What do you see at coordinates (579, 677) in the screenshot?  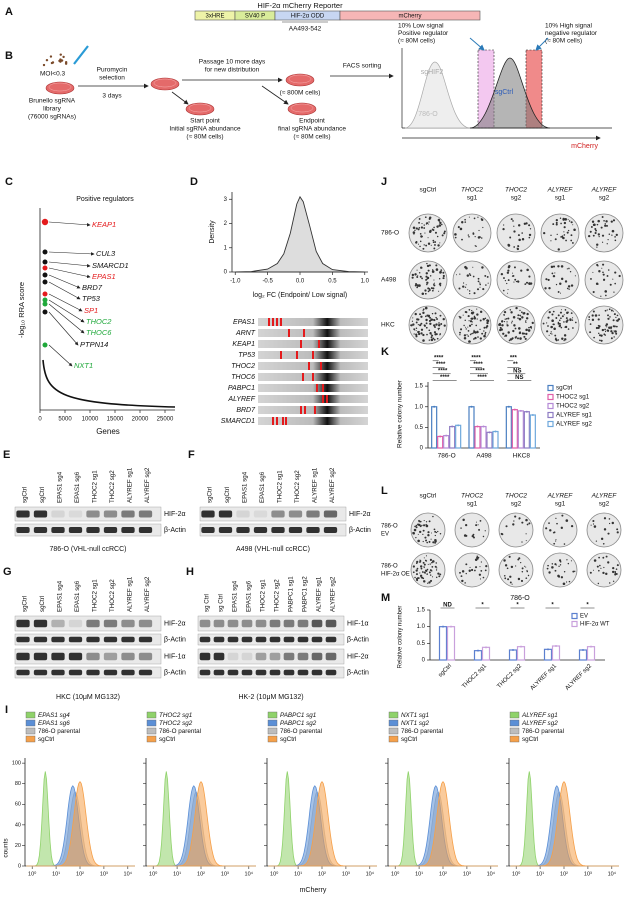 I see `x-tick-label: ALYREF sg2` at bounding box center [579, 677].